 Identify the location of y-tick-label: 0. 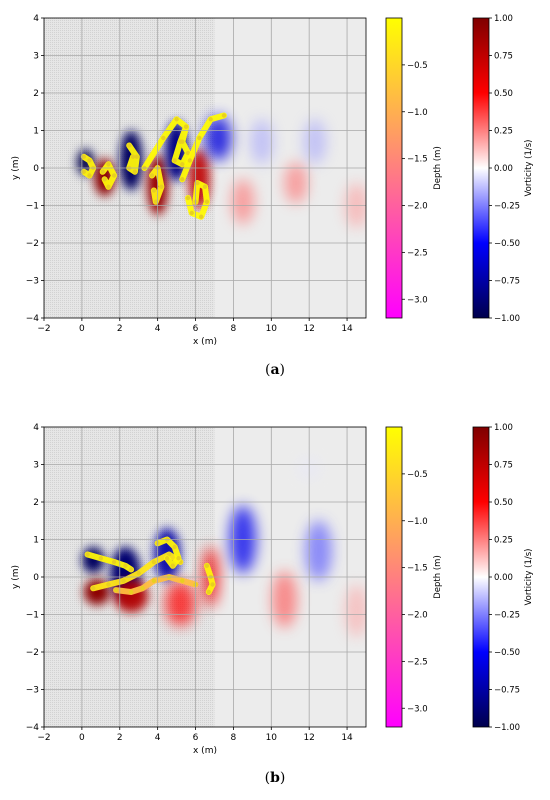
(36, 578).